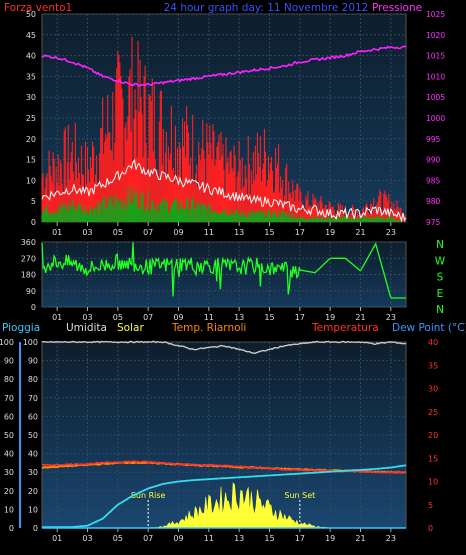 The width and height of the screenshot is (466, 555). I want to click on y-tick-label-left-outer: 30, so click(9, 472).